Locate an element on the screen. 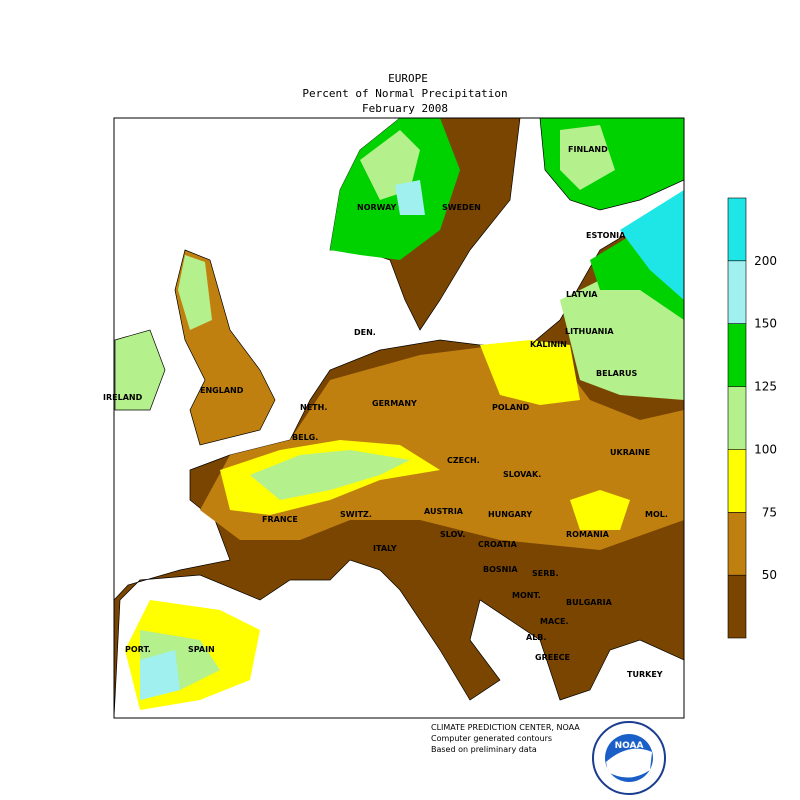 The image size is (800, 800). country-label: NORWAY is located at coordinates (377, 207).